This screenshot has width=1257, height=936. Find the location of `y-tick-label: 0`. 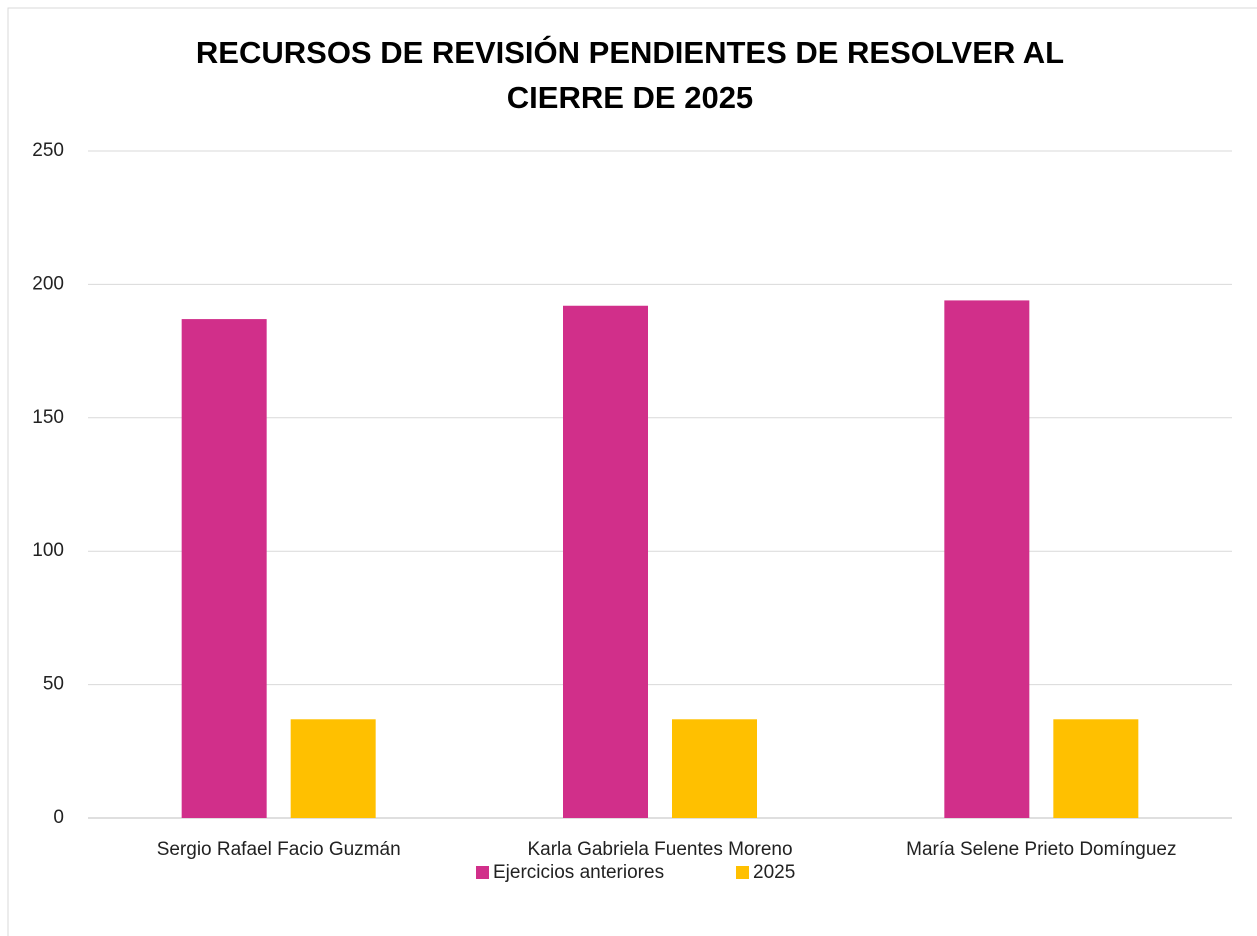

y-tick-label: 0 is located at coordinates (58, 817).